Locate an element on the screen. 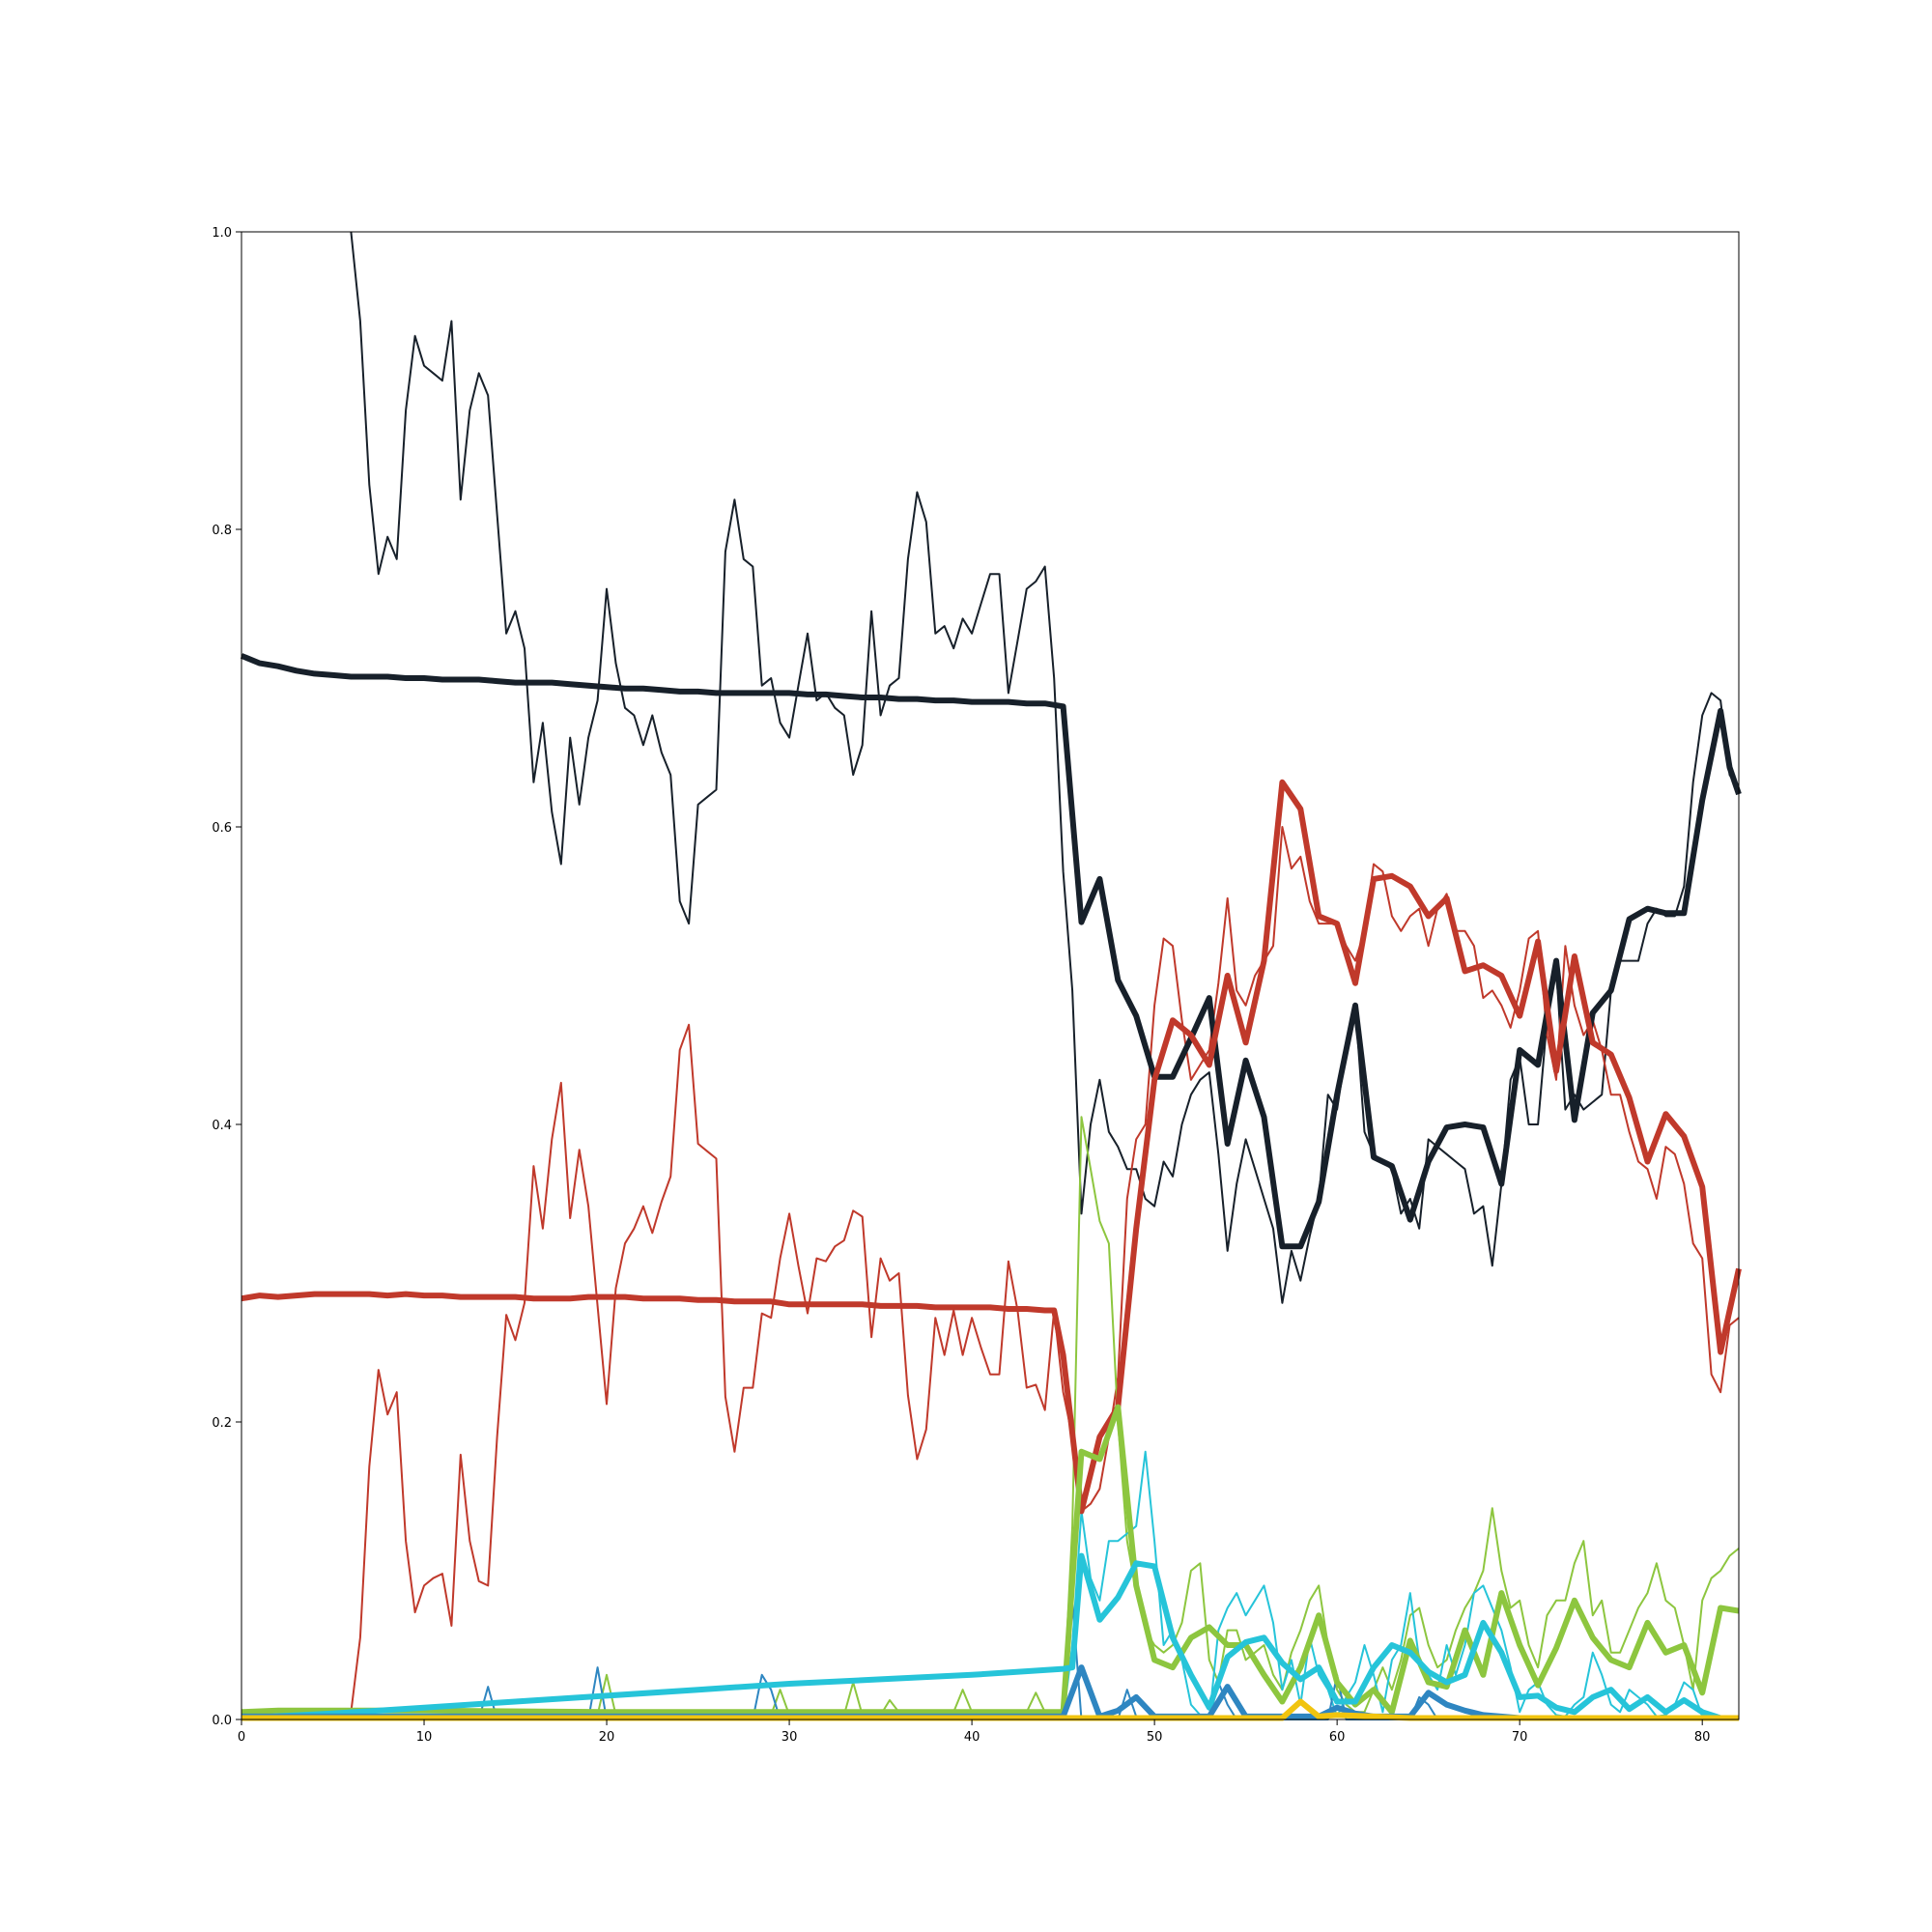  x-tick-label: 10 is located at coordinates (424, 1737).